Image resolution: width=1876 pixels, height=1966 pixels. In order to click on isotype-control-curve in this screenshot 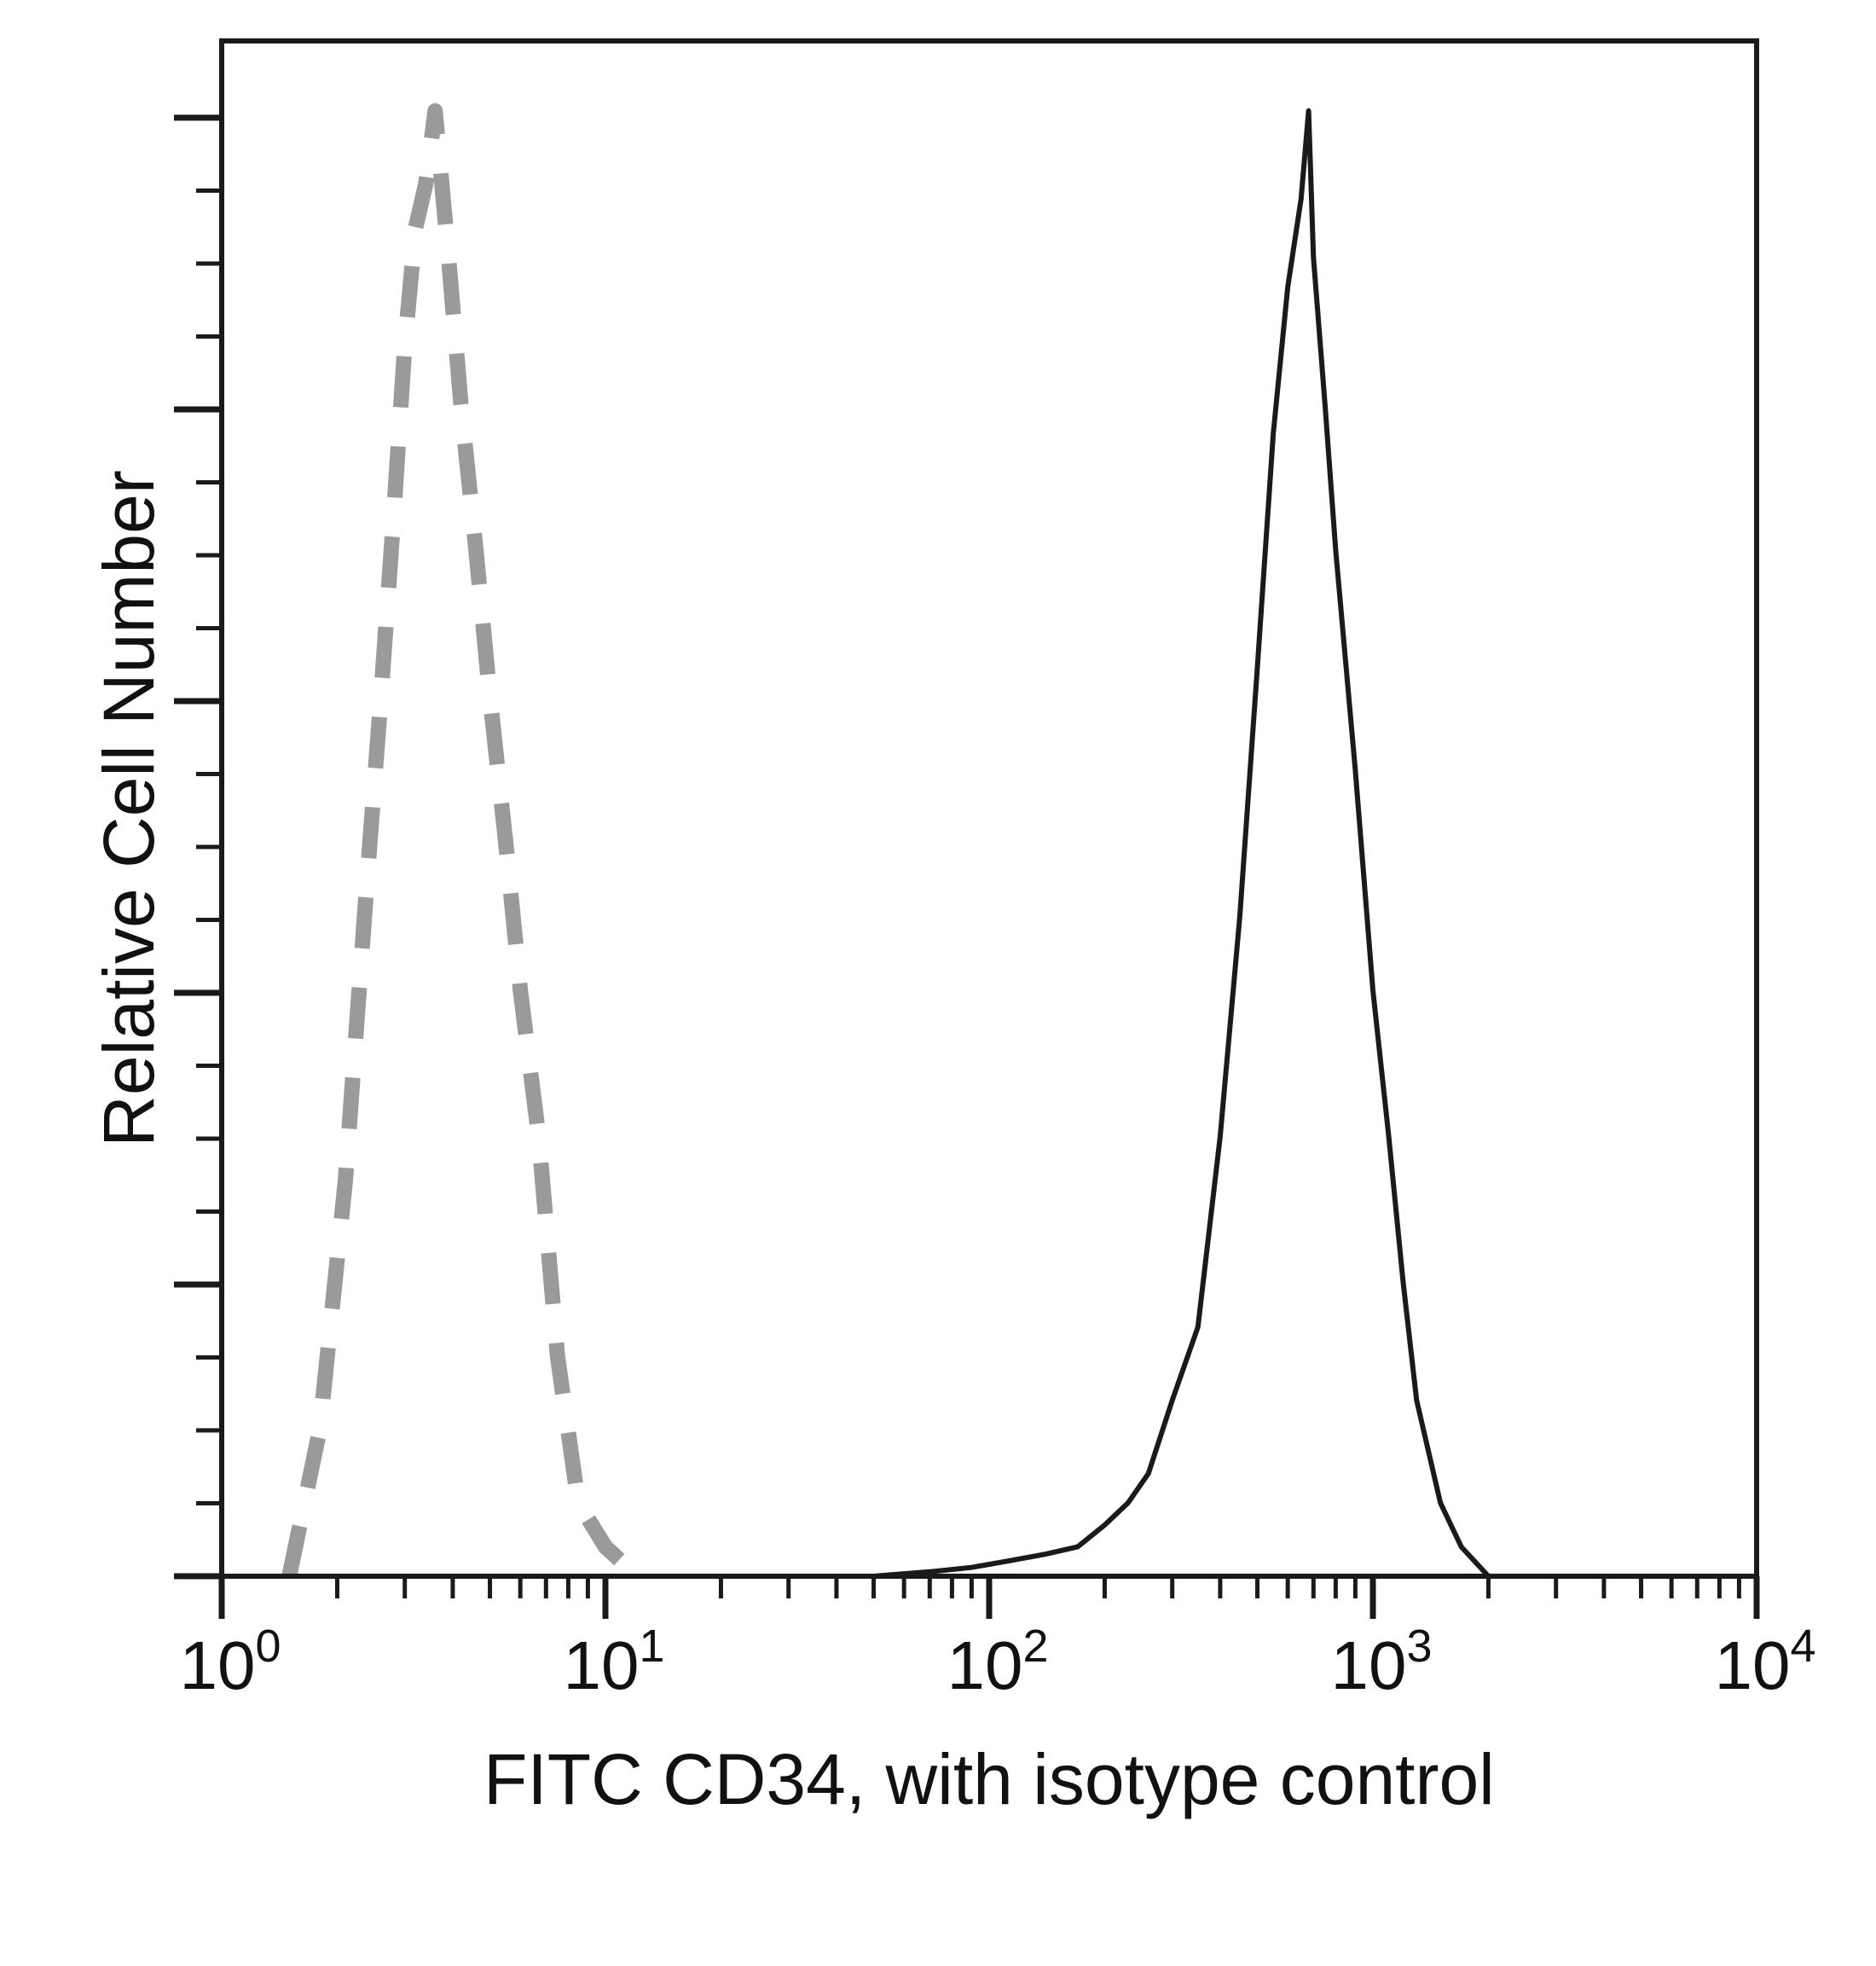, I will do `click(466, 844)`.